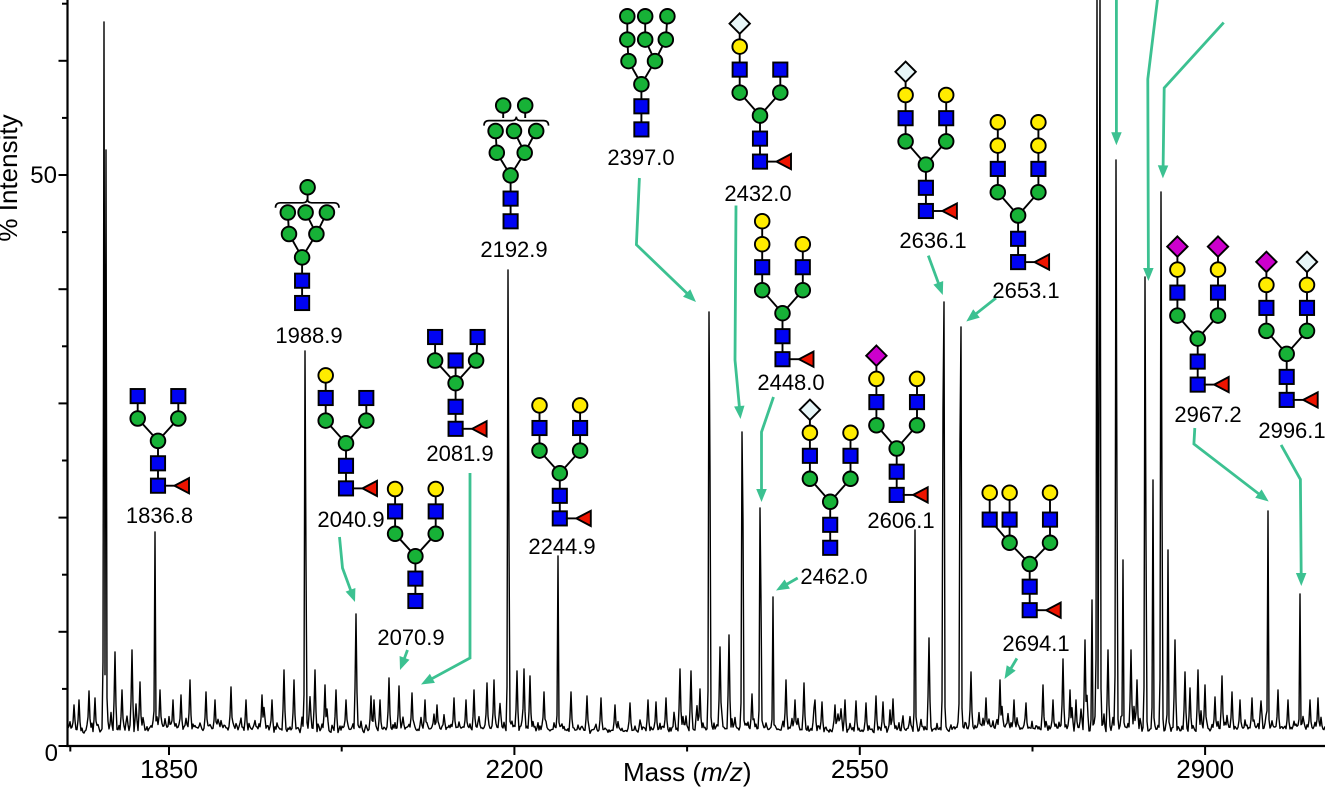  I want to click on svg-text: 2900, so click(1205, 769).